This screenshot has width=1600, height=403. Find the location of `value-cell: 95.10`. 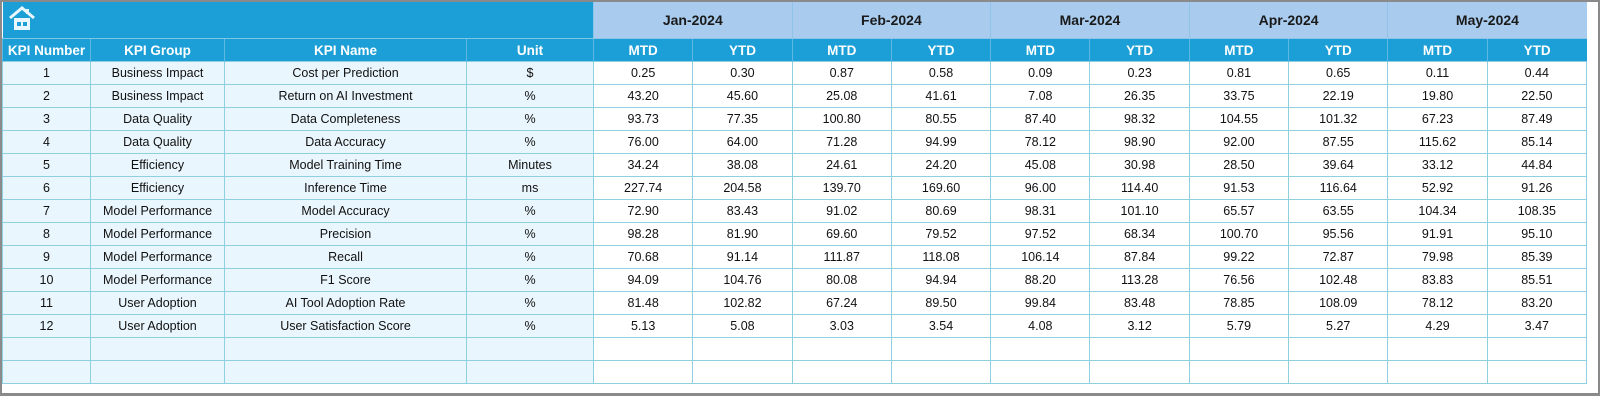

value-cell: 95.10 is located at coordinates (1537, 234).